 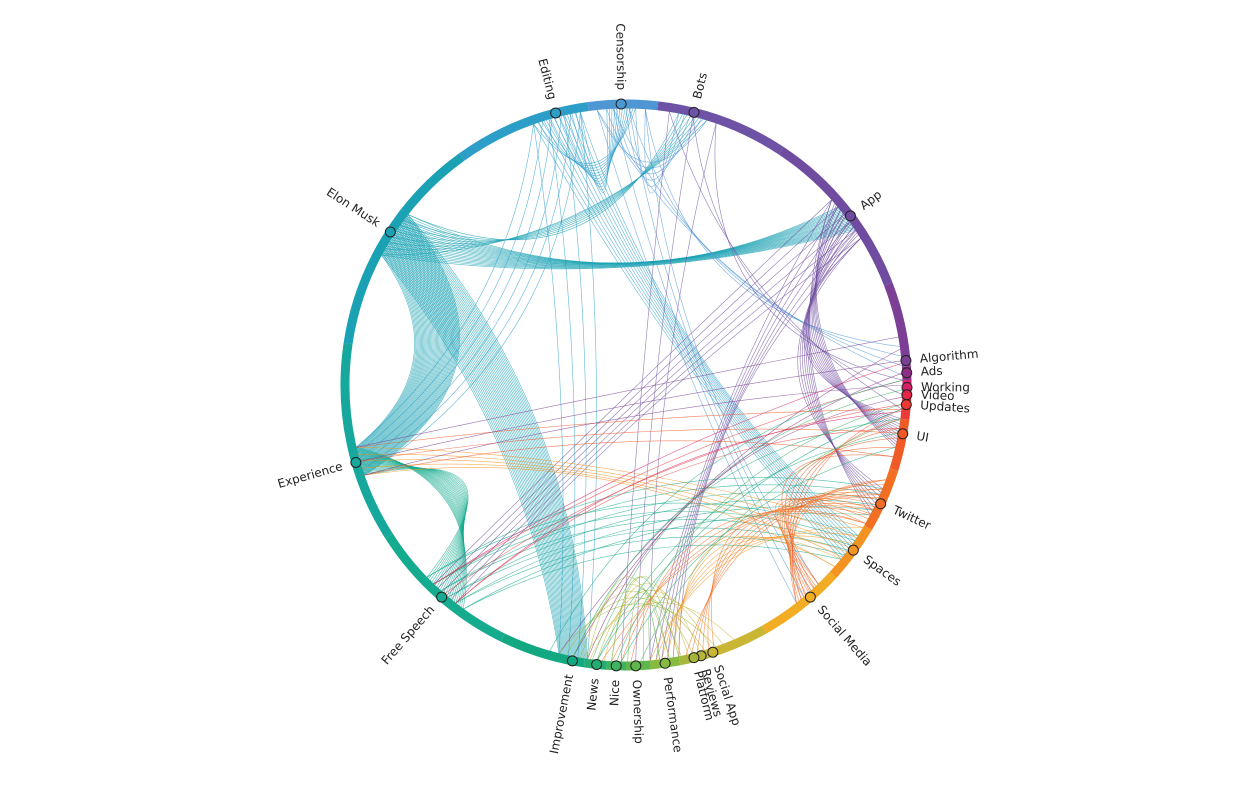 What do you see at coordinates (870, 199) in the screenshot?
I see `topic-label: App` at bounding box center [870, 199].